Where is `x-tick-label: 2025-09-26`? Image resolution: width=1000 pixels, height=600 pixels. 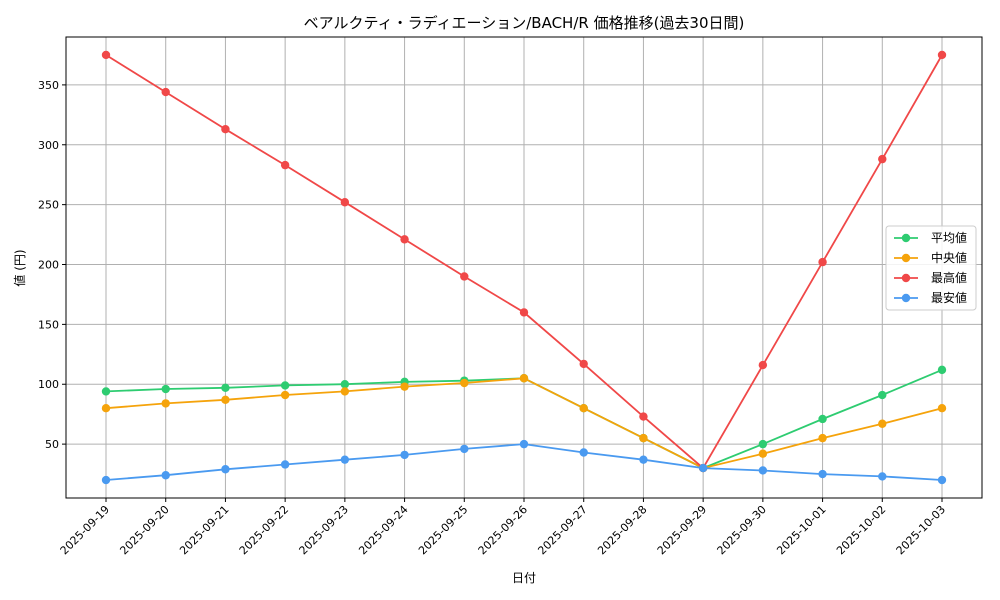 x-tick-label: 2025-09-26 is located at coordinates (503, 530).